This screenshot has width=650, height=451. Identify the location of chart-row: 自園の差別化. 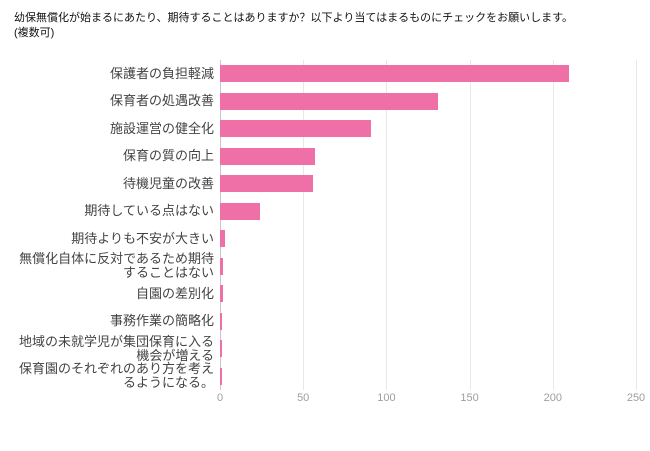
(325, 294).